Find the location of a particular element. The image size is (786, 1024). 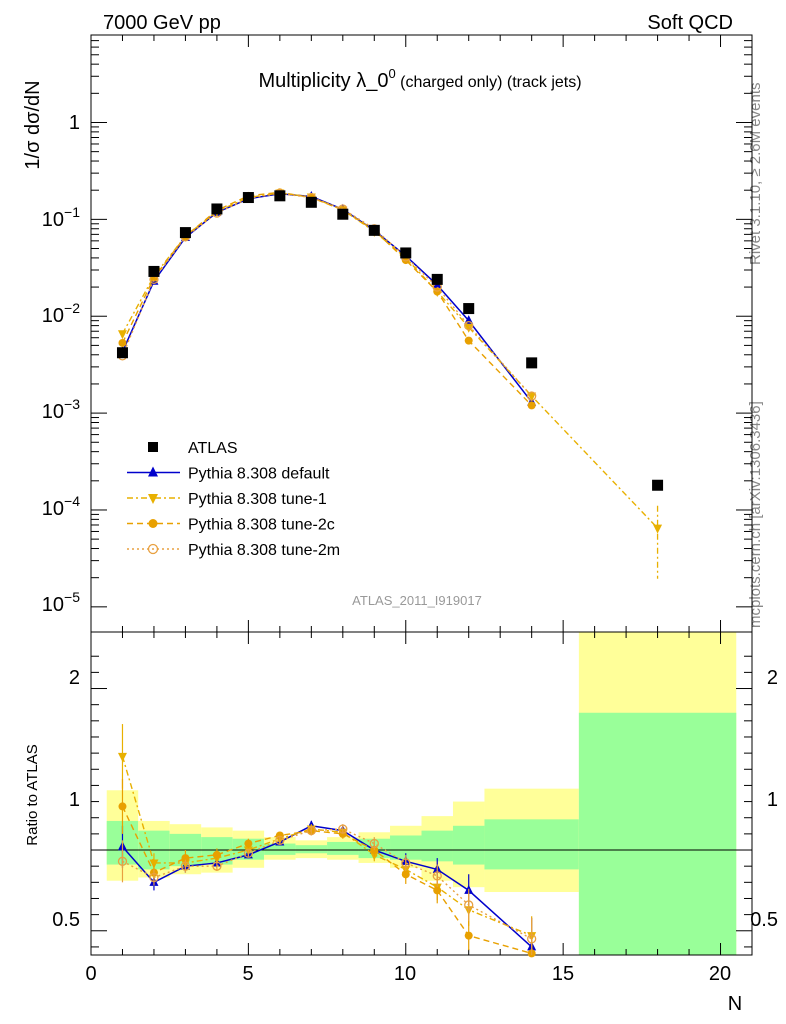

legend-item-atlas: ATLAS is located at coordinates (193, 448).